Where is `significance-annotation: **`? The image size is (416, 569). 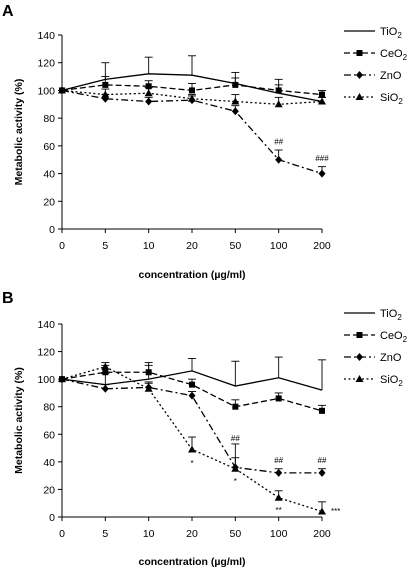
significance-annotation: ** is located at coordinates (279, 510).